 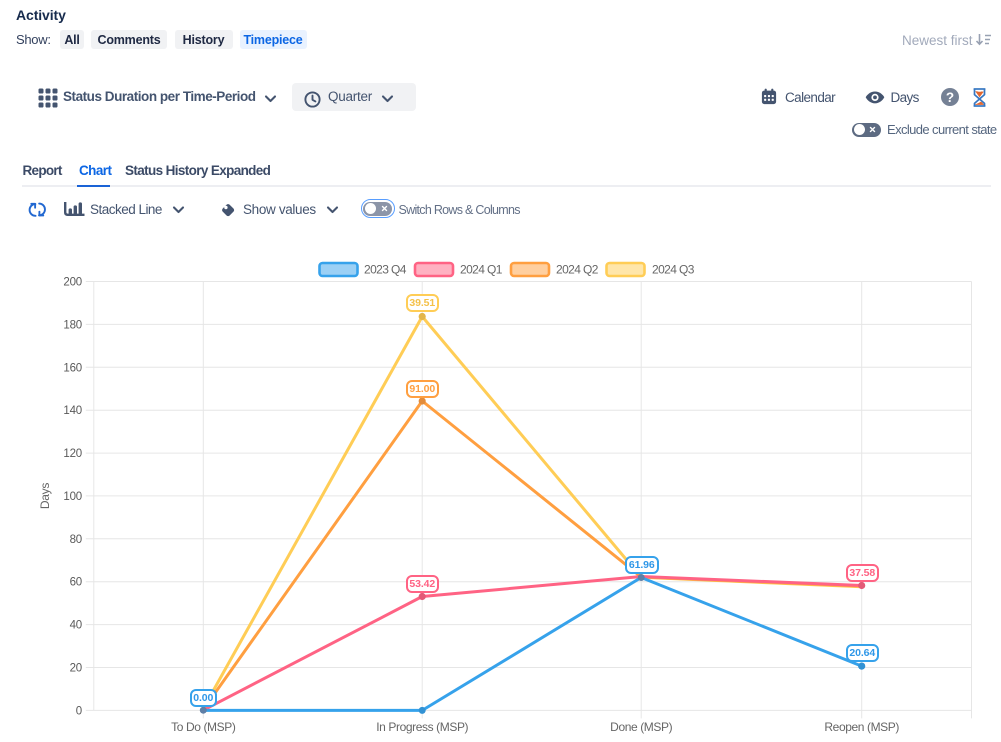 What do you see at coordinates (72, 325) in the screenshot?
I see `svg-text: 180` at bounding box center [72, 325].